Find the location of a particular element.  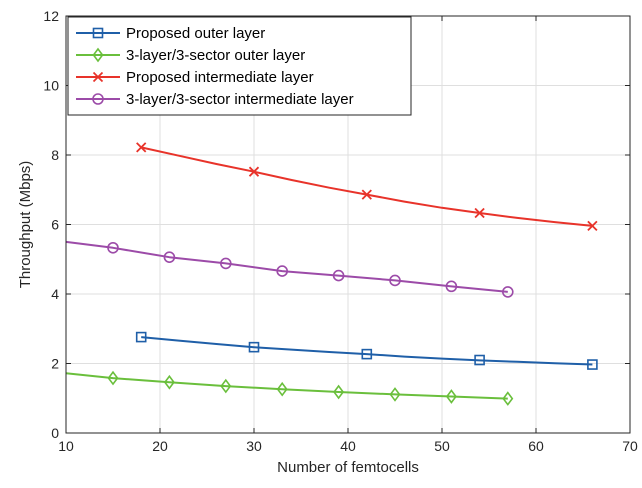

y-tick-label: 12 is located at coordinates (51, 16).